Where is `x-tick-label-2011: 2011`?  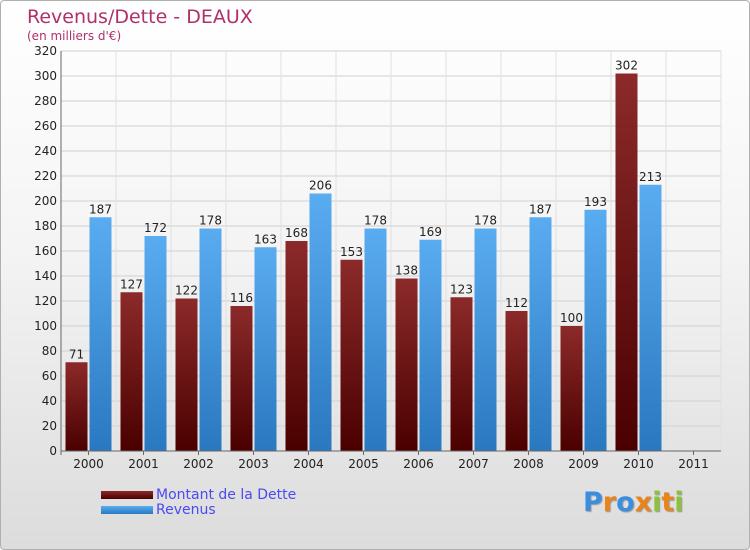
x-tick-label-2011: 2011 is located at coordinates (693, 464).